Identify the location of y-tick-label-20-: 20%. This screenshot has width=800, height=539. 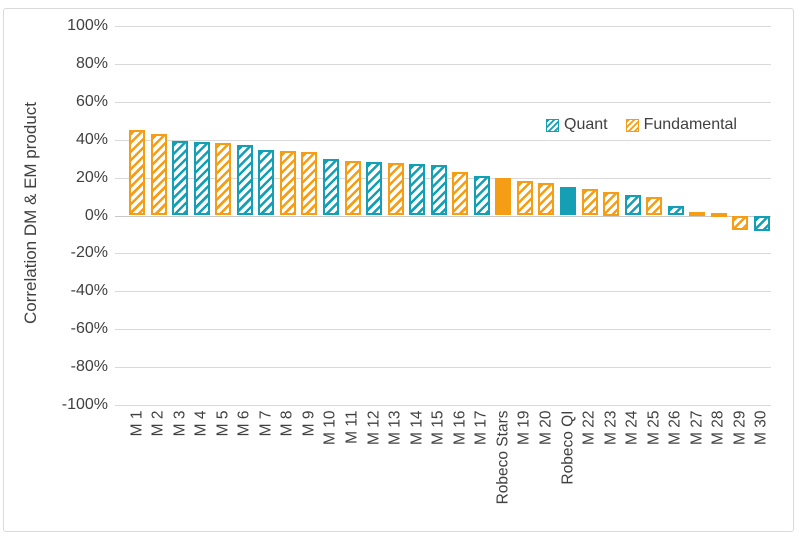
(91, 177).